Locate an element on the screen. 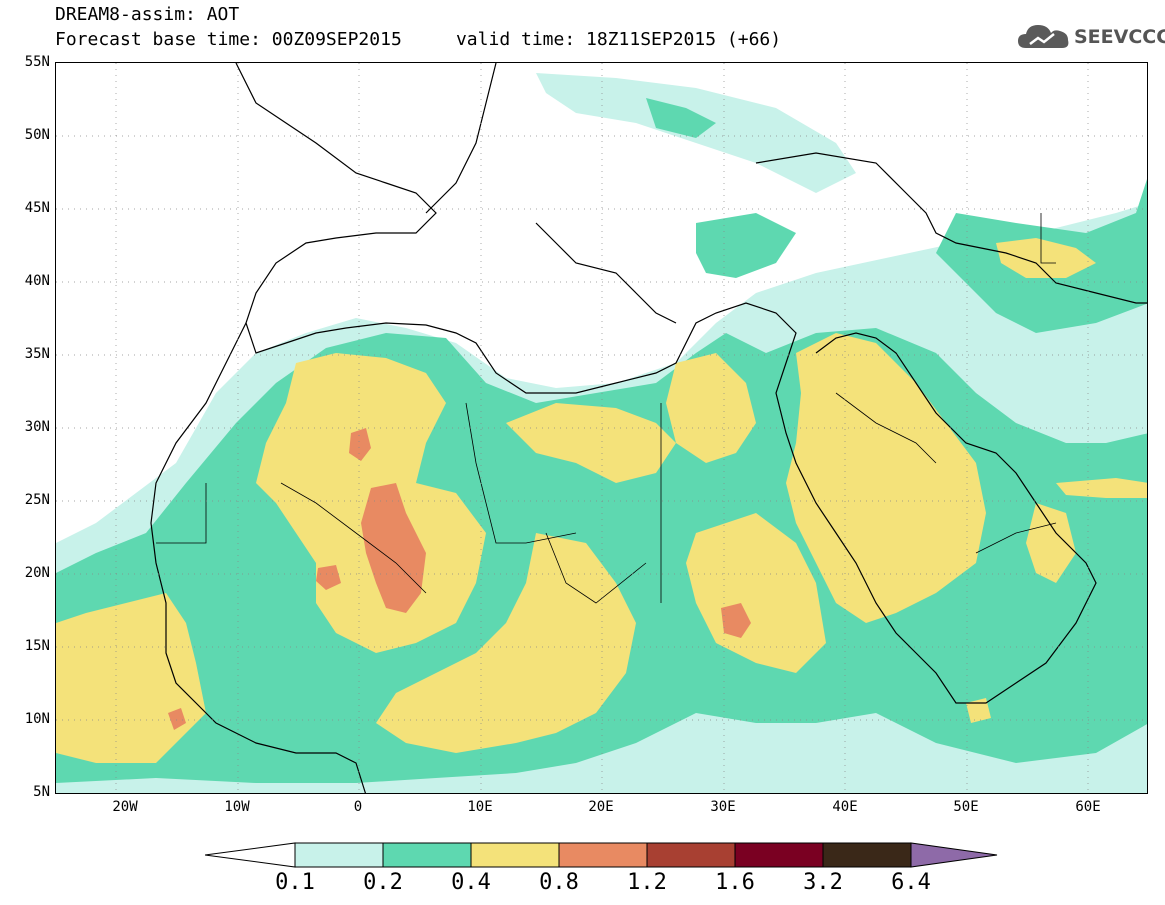 This screenshot has height=905, width=1165. lat-label-45n: 45N is located at coordinates (37, 208).